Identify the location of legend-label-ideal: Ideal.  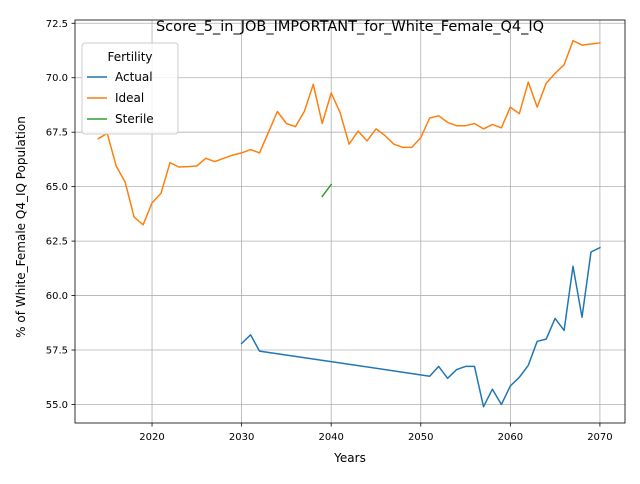
(129, 98).